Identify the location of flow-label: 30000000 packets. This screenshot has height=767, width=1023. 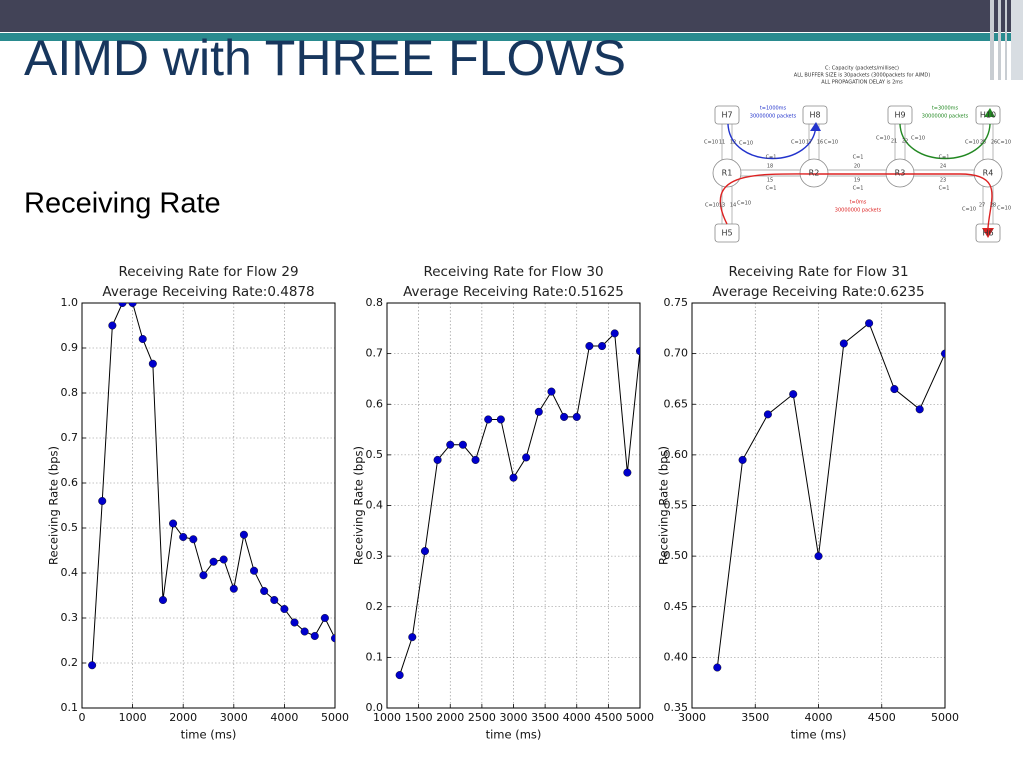
(945, 117).